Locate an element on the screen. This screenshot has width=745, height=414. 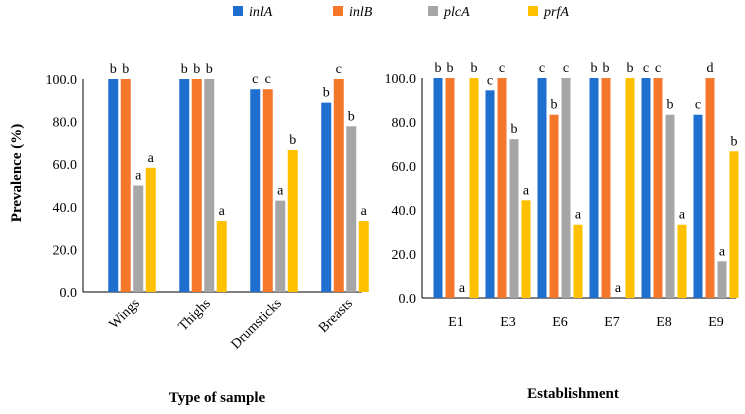
y-tick-labels: 0.0 20.0 40.0 60.0 80.0 100.0 is located at coordinates (62, 187).